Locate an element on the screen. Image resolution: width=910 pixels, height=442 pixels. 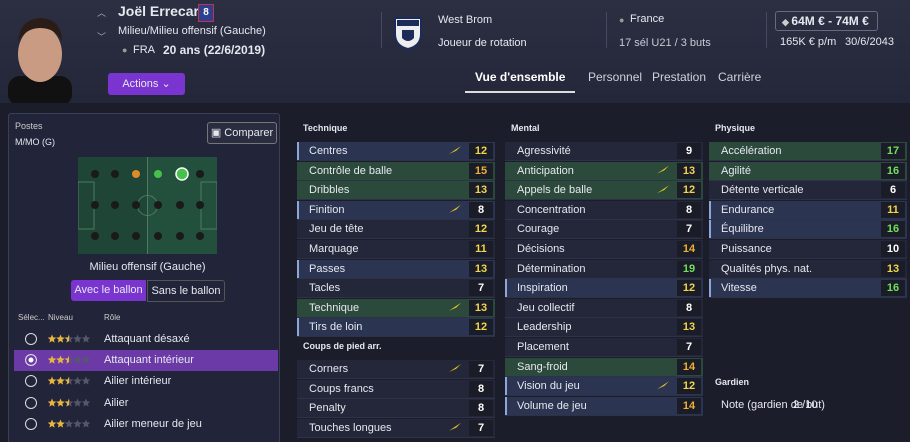
attribute-name: Centres is located at coordinates (328, 151).